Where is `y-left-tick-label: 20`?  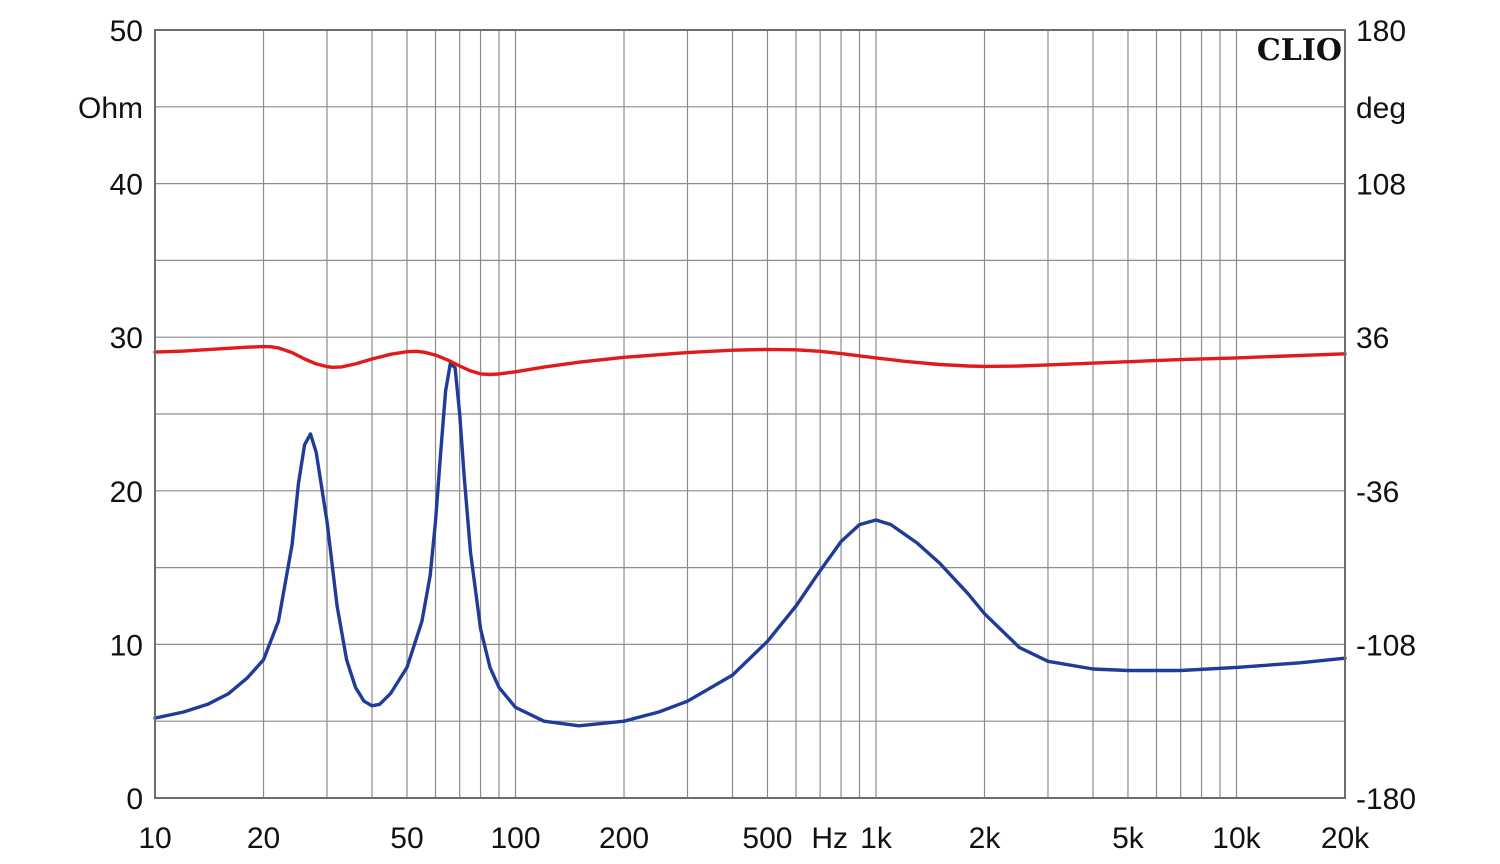 y-left-tick-label: 20 is located at coordinates (126, 492).